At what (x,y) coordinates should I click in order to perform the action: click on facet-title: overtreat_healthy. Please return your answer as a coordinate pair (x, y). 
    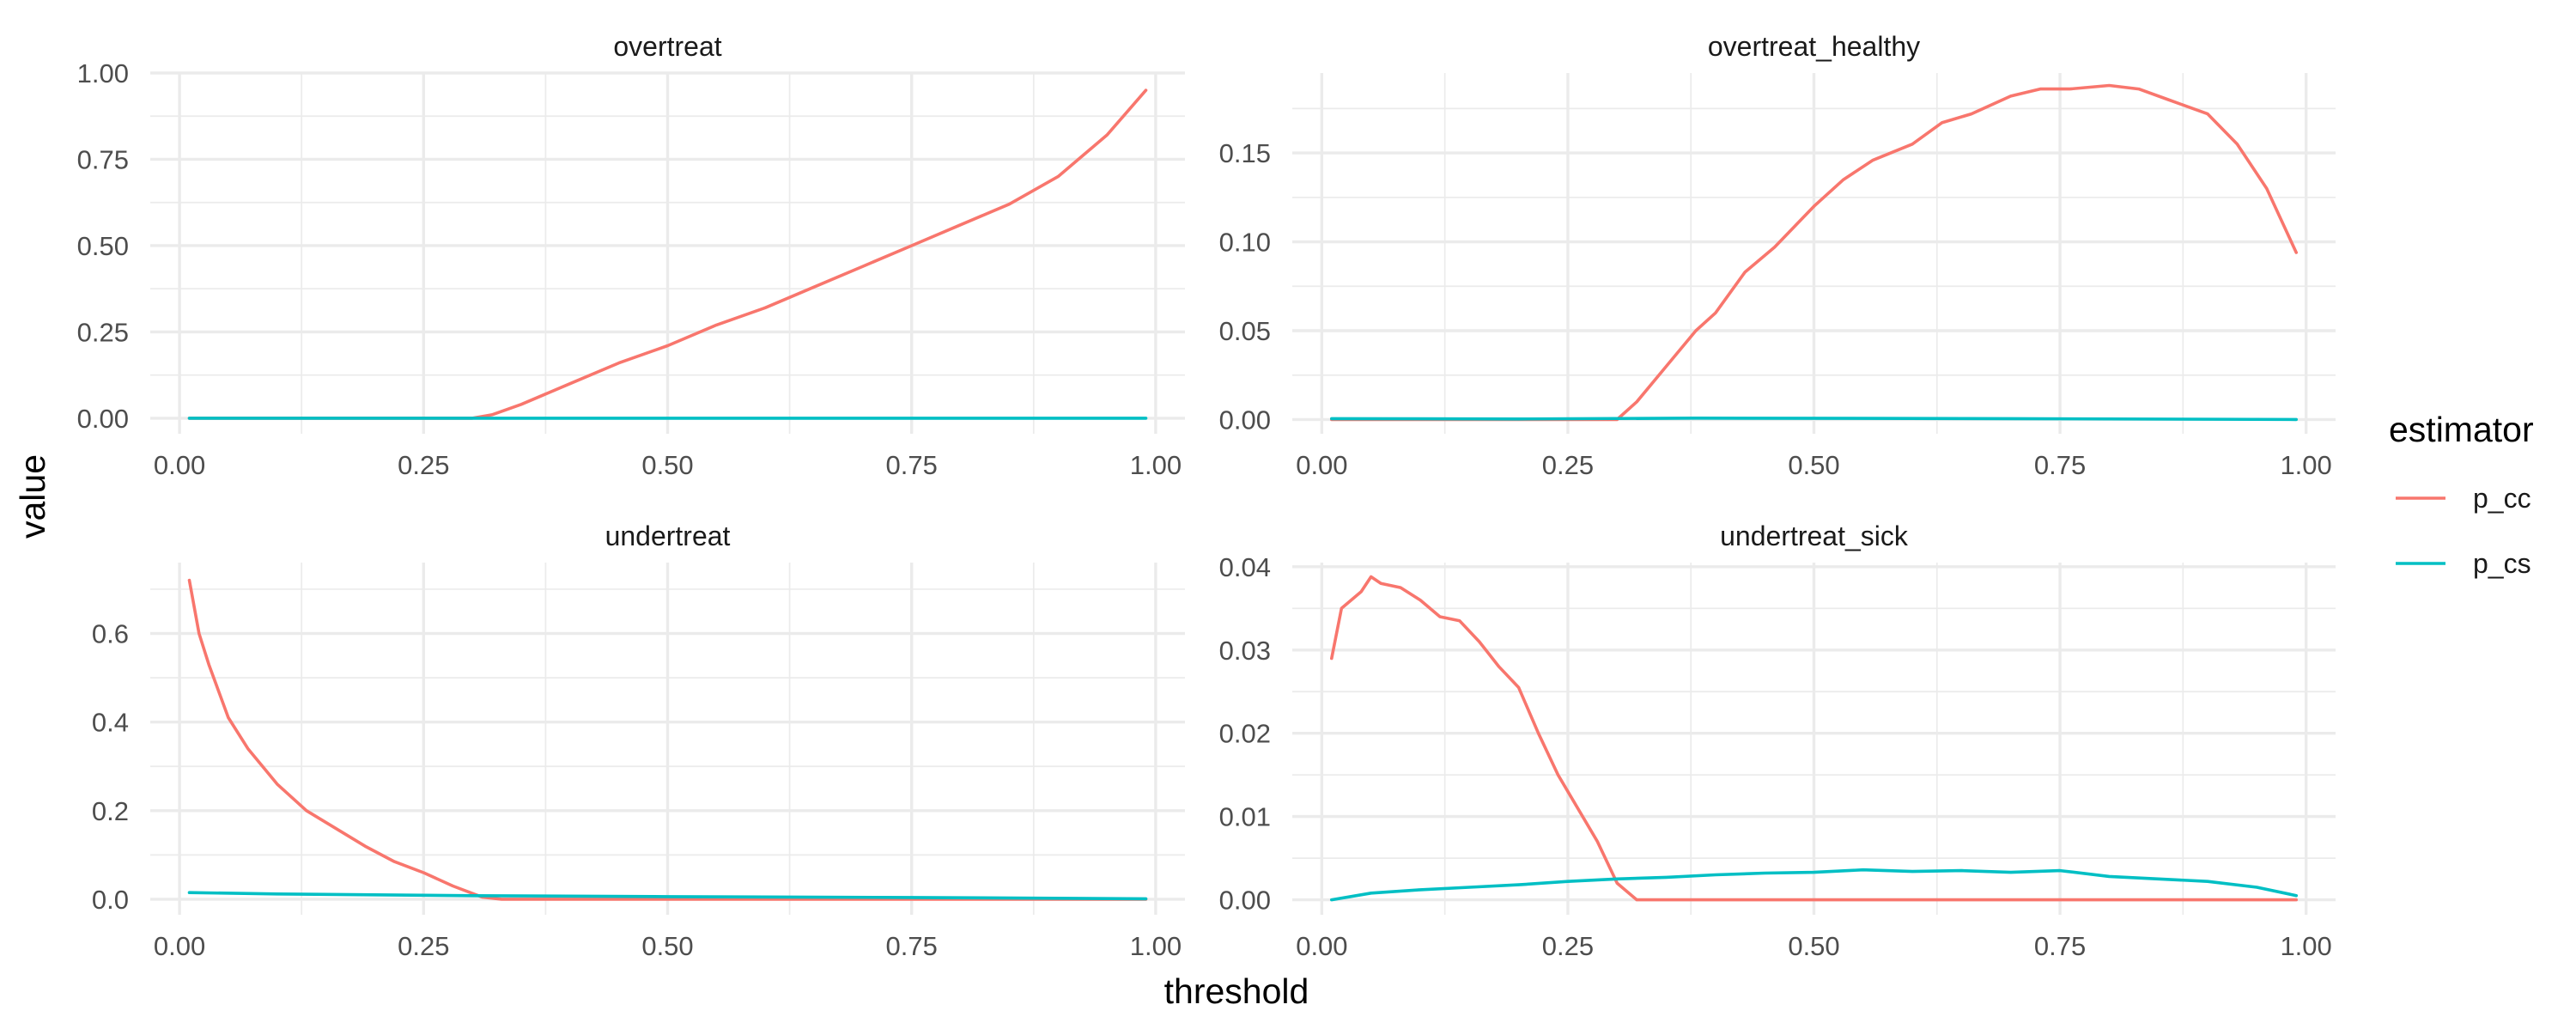
    Looking at the image, I should click on (1814, 46).